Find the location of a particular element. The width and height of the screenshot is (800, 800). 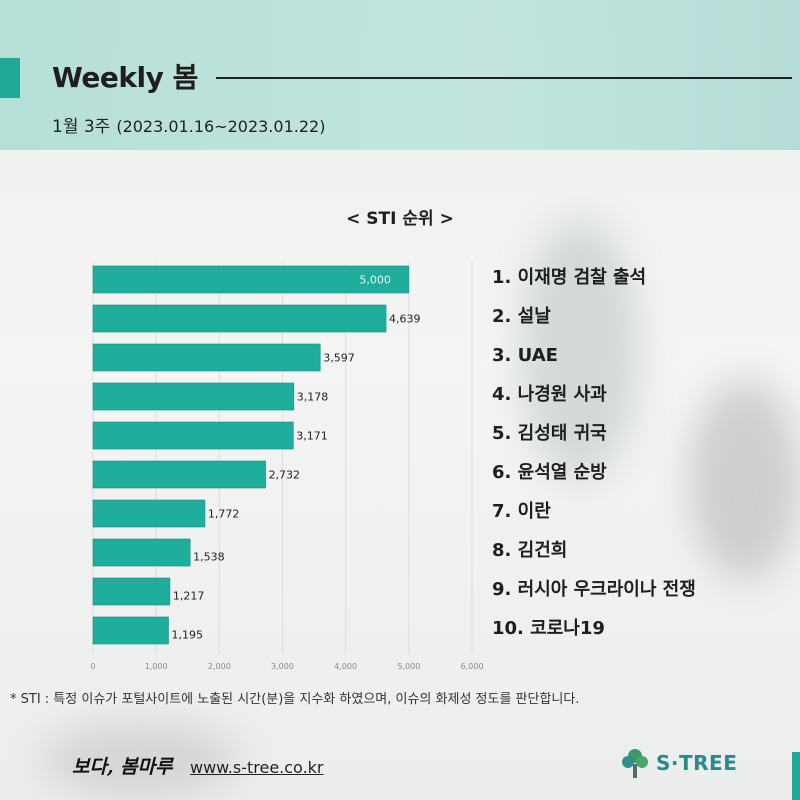

footer-url-link: www.s-tree.co.kr is located at coordinates (257, 767).